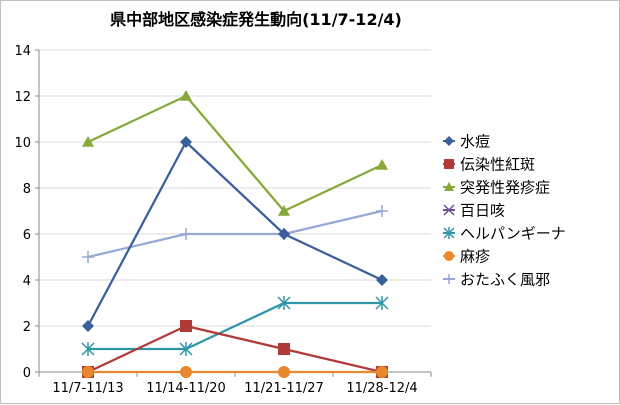 This screenshot has height=405, width=620. I want to click on y-tick-label: 12, so click(22, 97).